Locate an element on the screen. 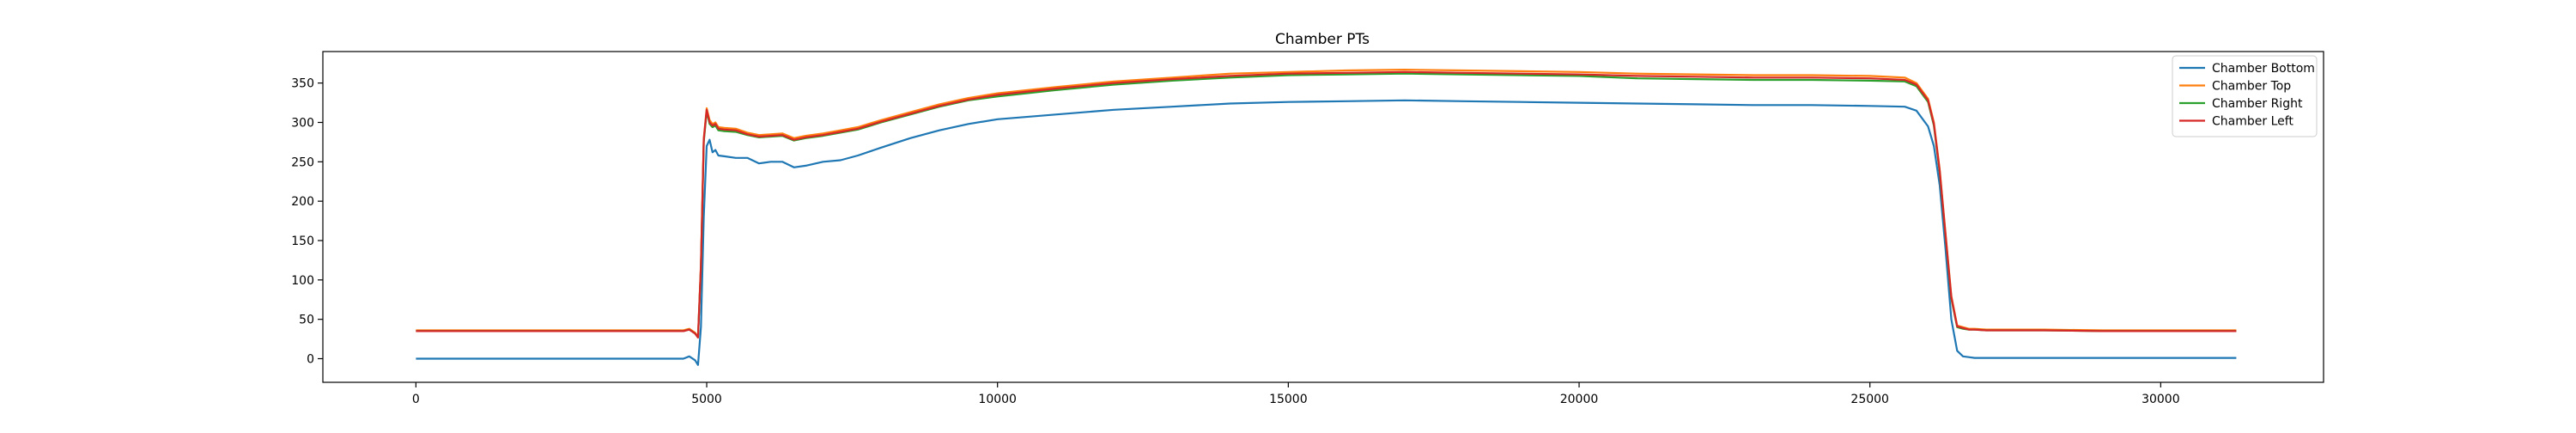 The image size is (2576, 433). legend-label: Chamber Bottom is located at coordinates (2263, 69).